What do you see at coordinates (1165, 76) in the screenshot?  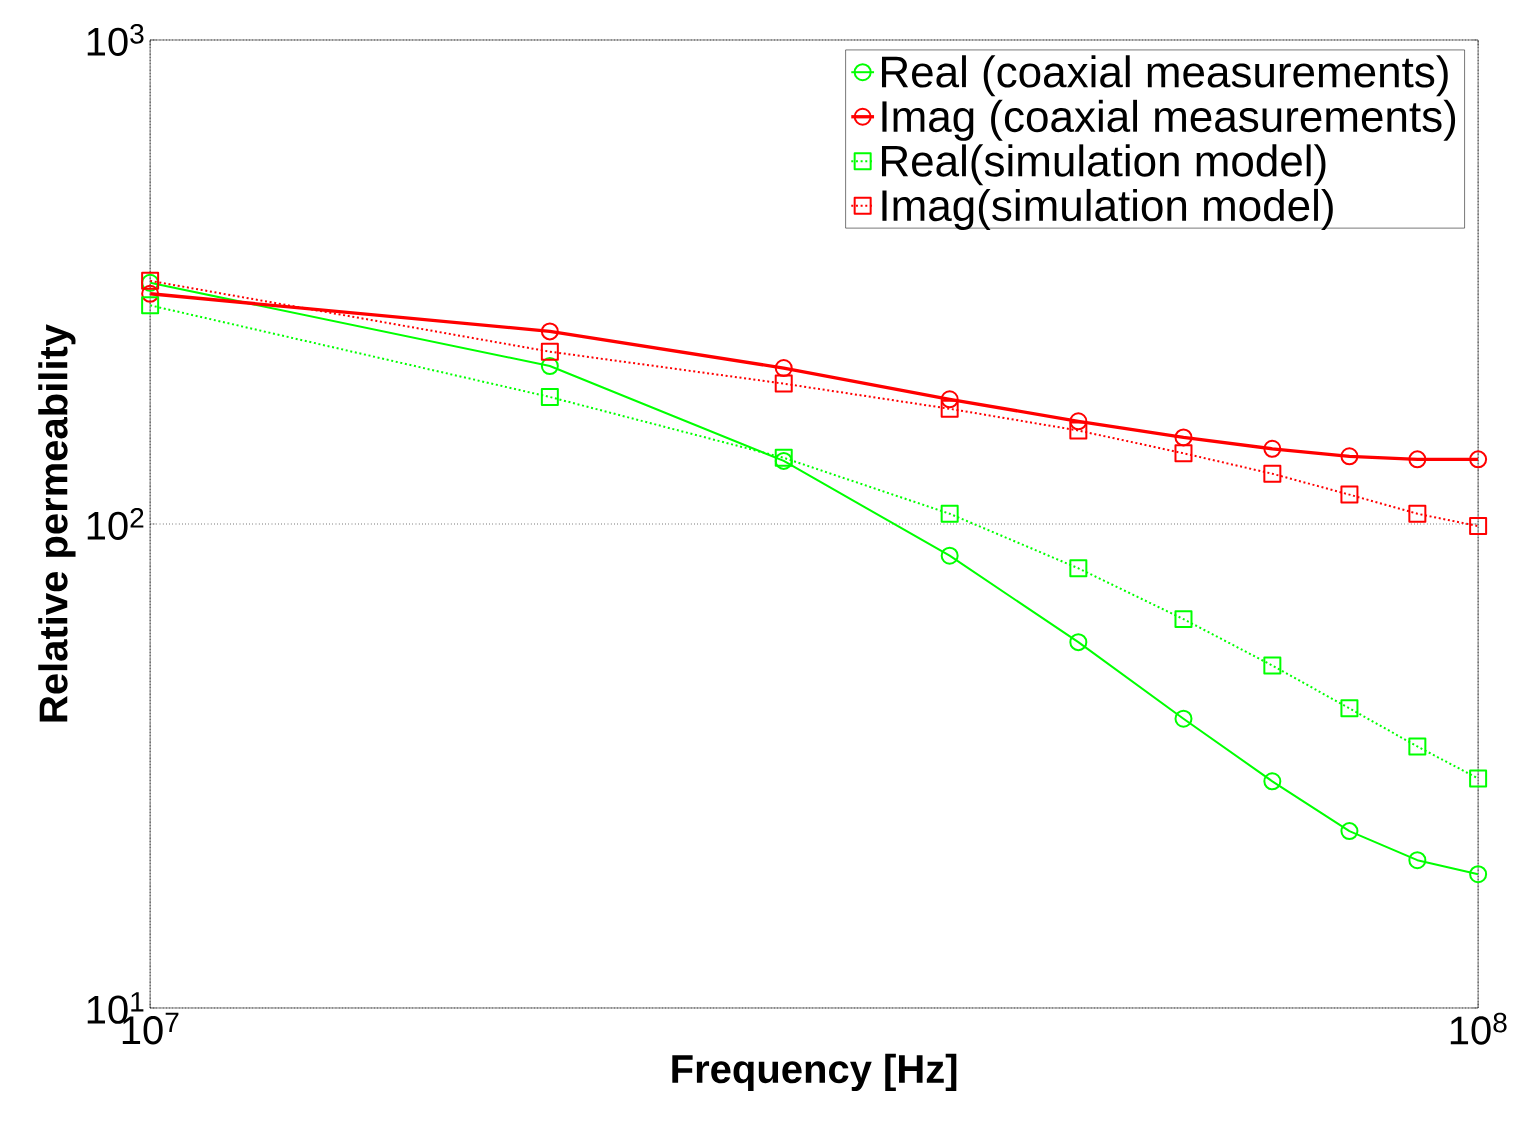 I see `legend-label: Real (coaxial measurements)` at bounding box center [1165, 76].